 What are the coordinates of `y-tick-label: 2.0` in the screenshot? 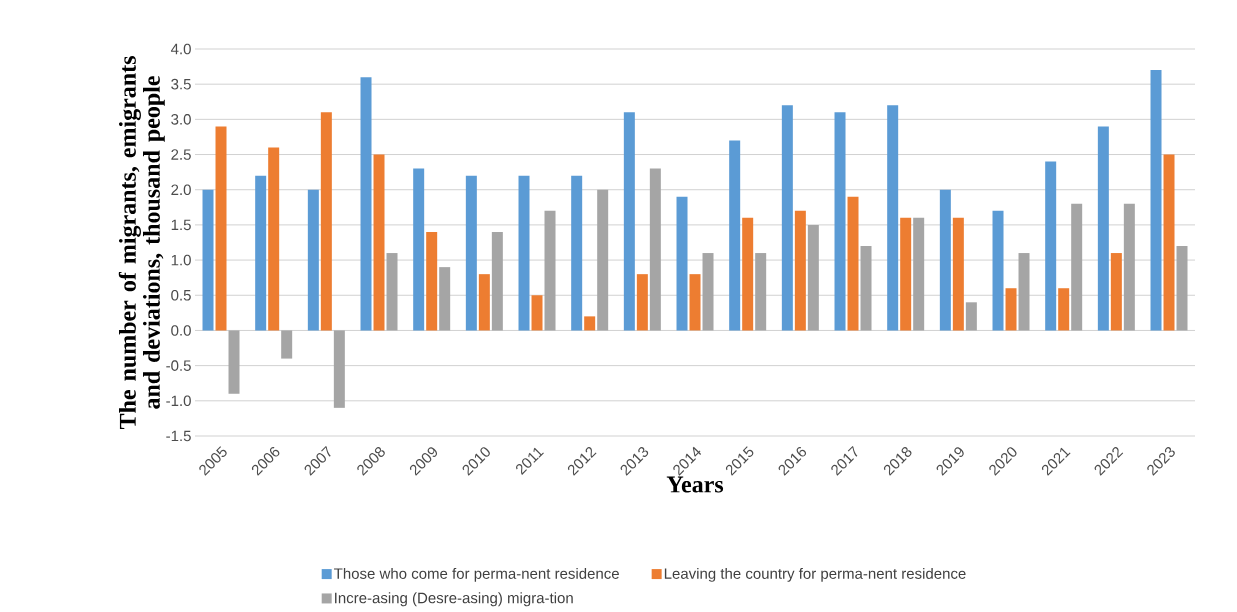 It's located at (181, 190).